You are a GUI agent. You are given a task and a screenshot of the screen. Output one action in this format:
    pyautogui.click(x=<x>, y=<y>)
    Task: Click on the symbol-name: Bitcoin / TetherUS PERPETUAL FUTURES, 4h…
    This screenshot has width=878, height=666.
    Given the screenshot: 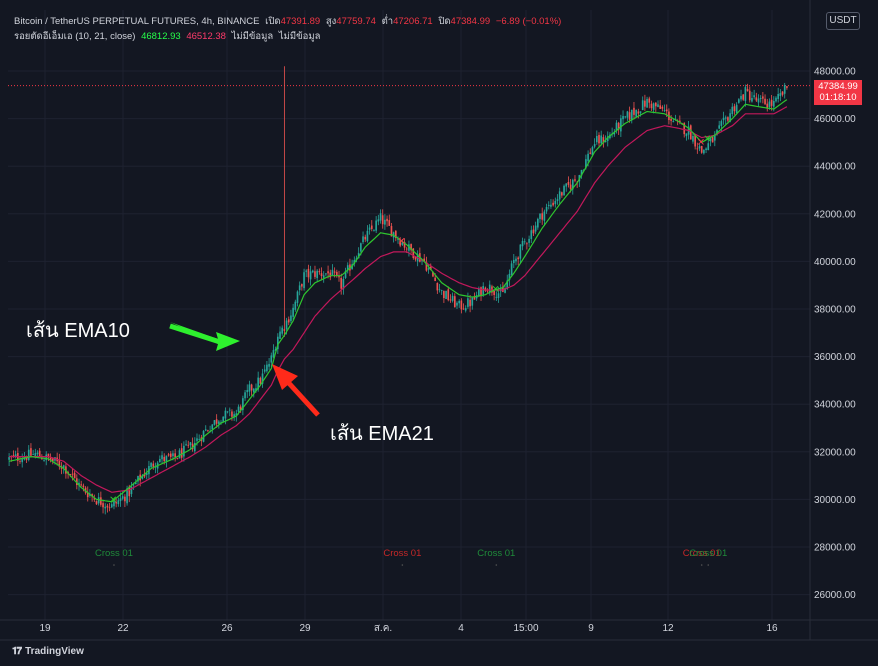 What is the action you would take?
    pyautogui.click(x=137, y=21)
    